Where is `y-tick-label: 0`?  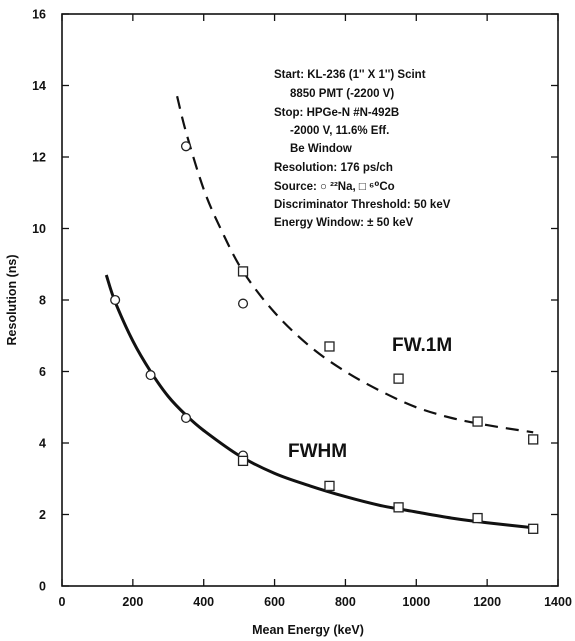
y-tick-label: 0 is located at coordinates (42, 587).